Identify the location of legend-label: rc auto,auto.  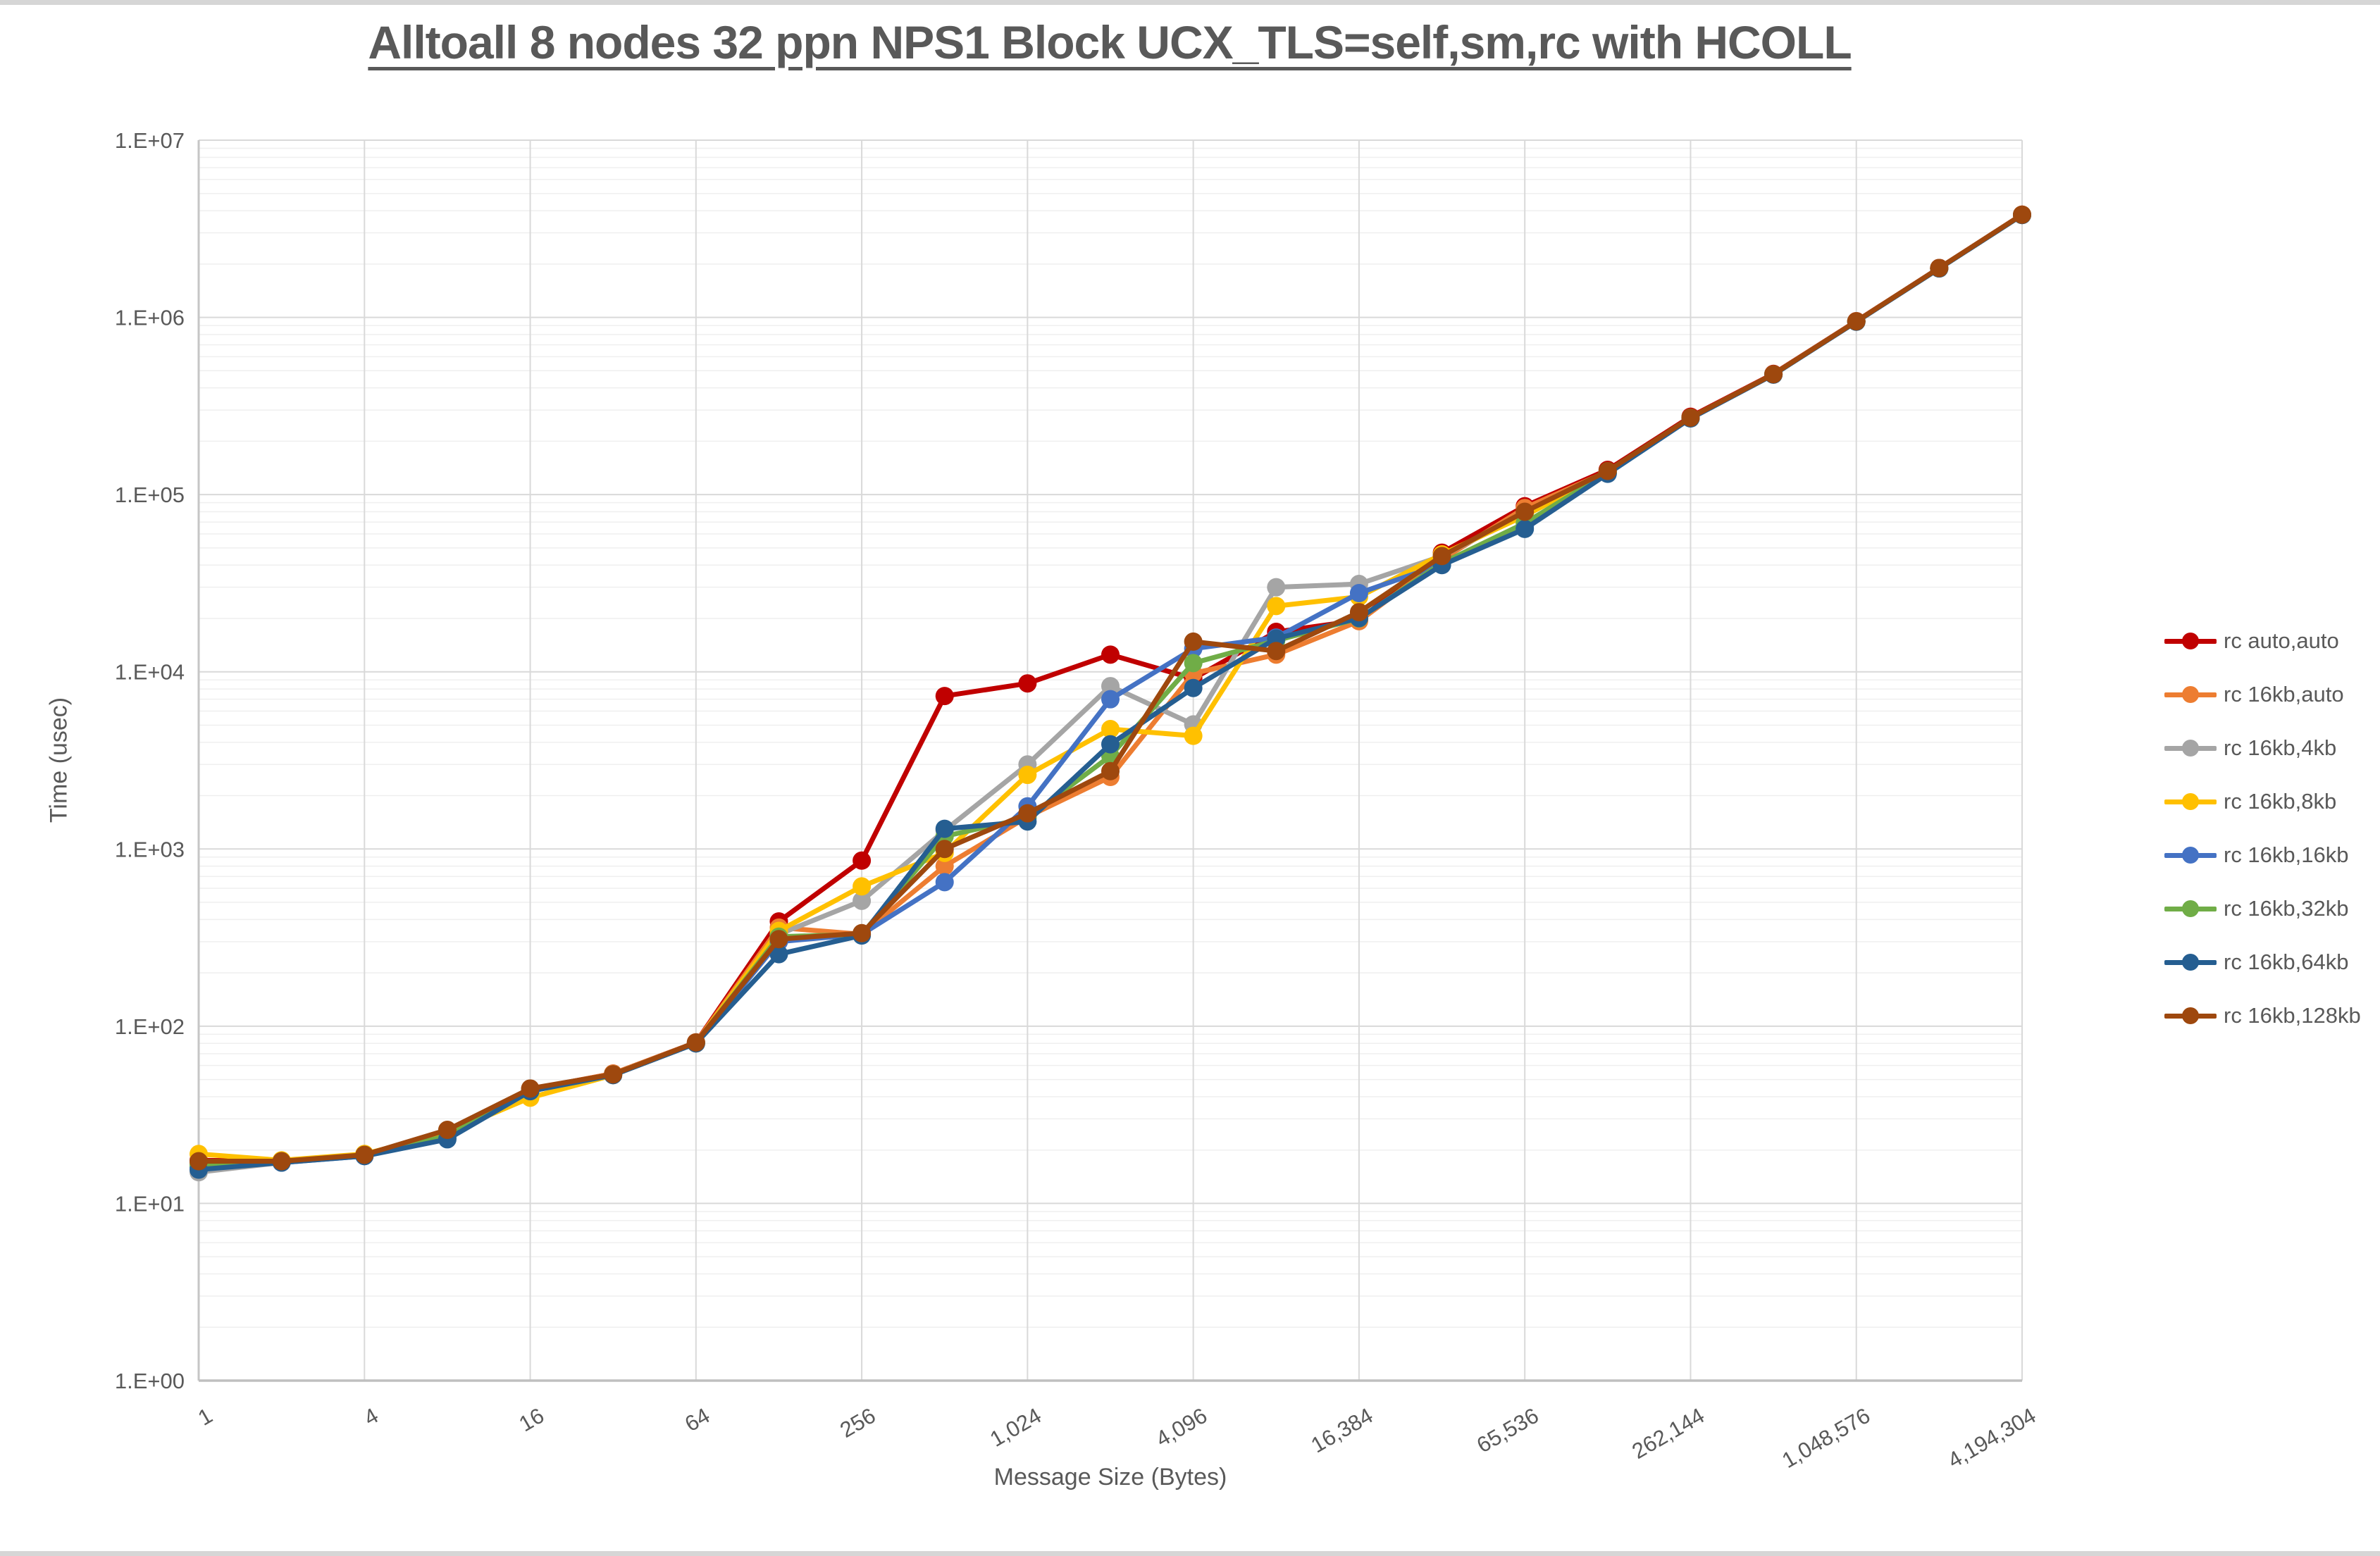
(2281, 640).